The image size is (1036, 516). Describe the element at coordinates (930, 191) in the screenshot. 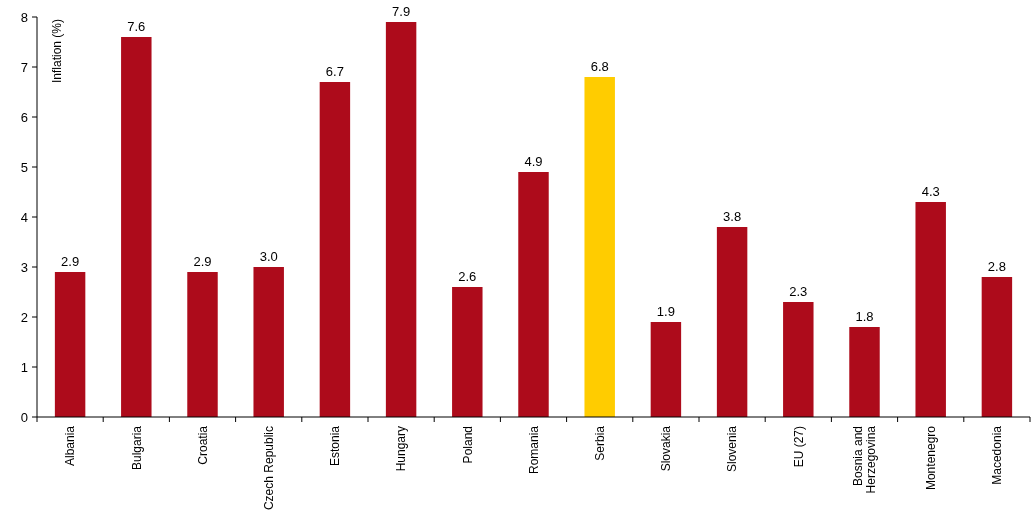

I see `data-label: 4.3` at that location.